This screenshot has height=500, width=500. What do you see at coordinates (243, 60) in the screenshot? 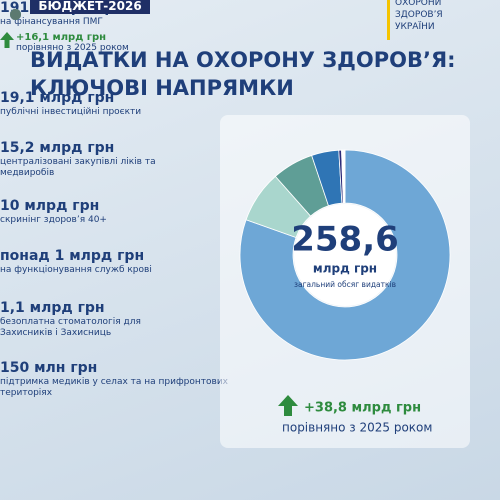
I see `title-line: ВИДАТКИ НА ОХОРОНУ ЗДОРОВ’Я:` at bounding box center [243, 60].